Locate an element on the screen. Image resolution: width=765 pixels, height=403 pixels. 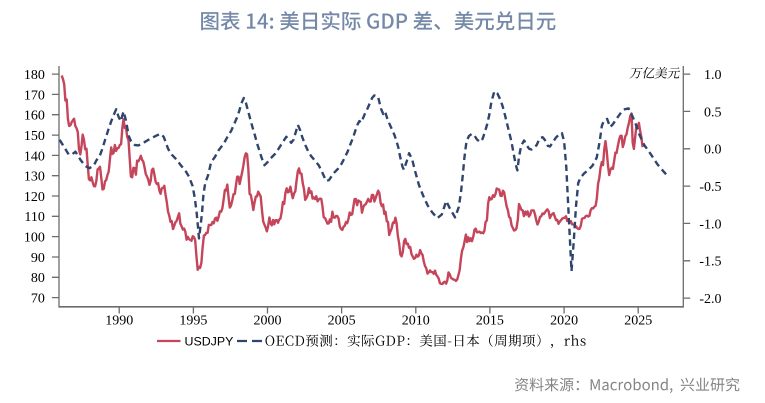
svg-text: 2010 is located at coordinates (416, 321).